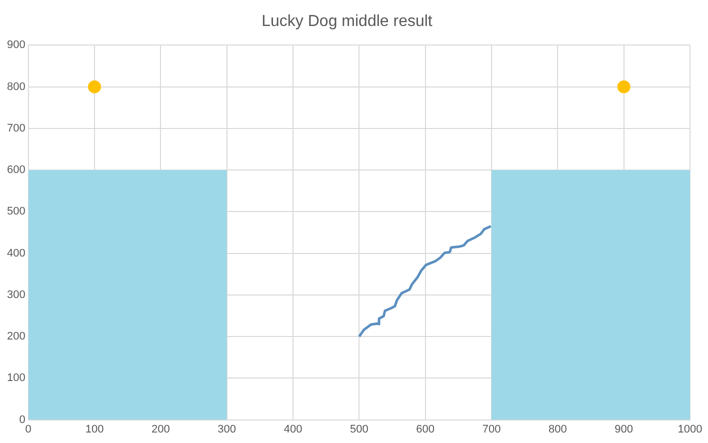 The height and width of the screenshot is (443, 708). I want to click on x-tick-label: 800, so click(557, 429).